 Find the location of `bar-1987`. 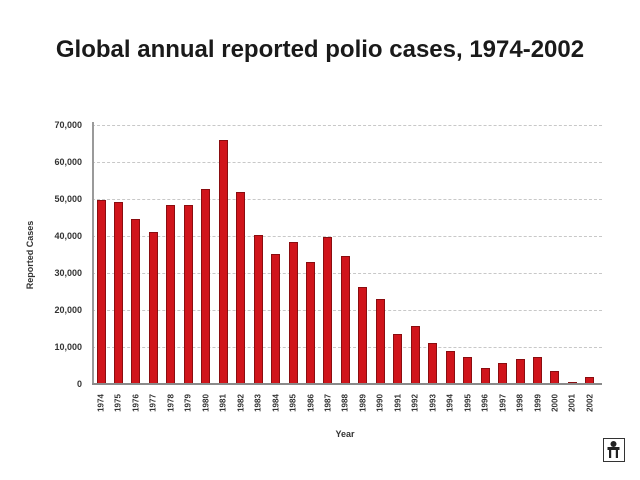

bar-1987 is located at coordinates (328, 310).